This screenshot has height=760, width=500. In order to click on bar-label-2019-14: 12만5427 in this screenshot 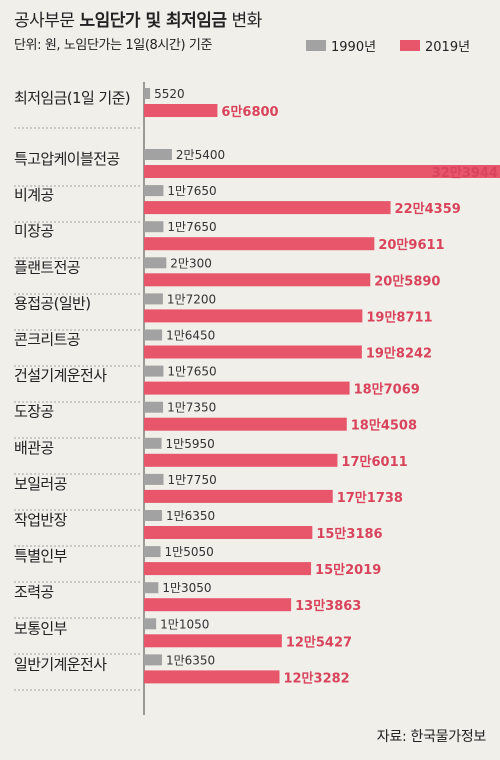, I will do `click(319, 642)`.